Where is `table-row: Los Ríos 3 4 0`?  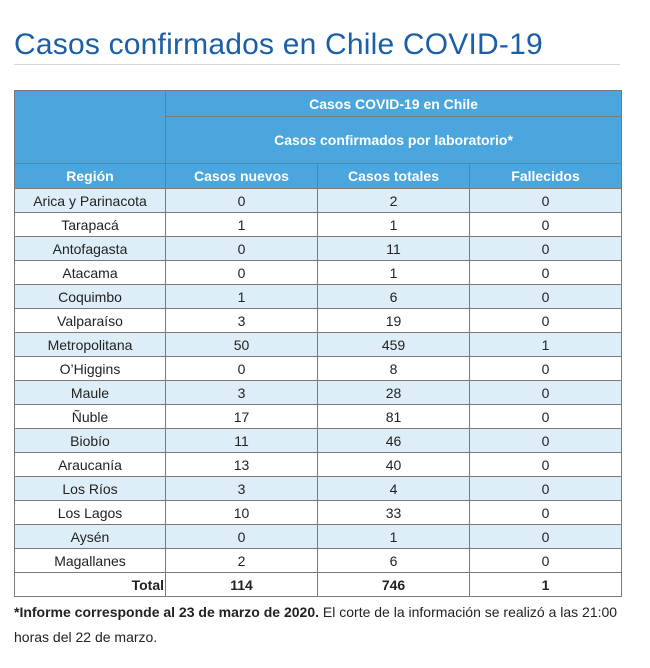
table-row: Los Ríos 3 4 0 is located at coordinates (318, 488).